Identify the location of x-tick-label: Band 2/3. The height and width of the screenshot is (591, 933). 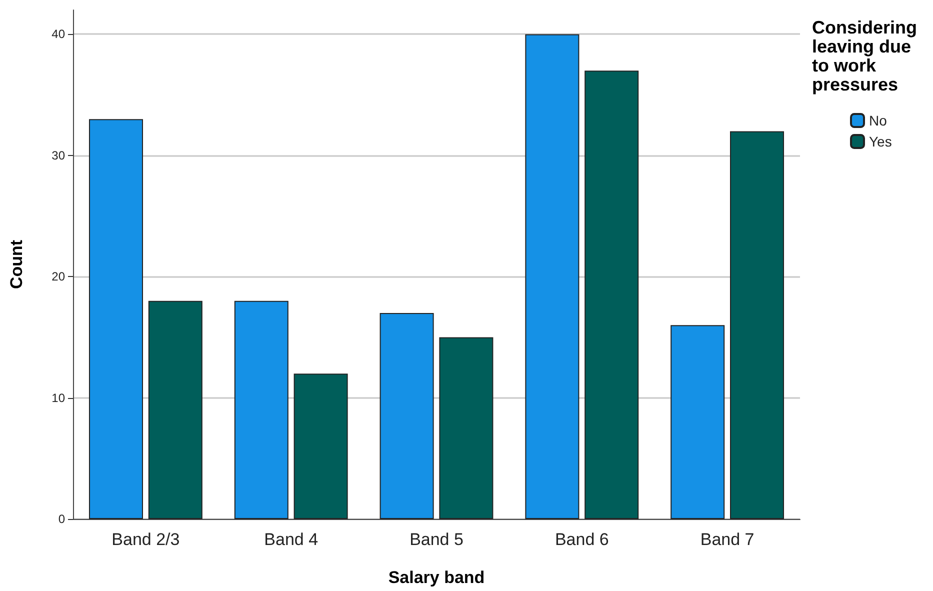
(146, 539).